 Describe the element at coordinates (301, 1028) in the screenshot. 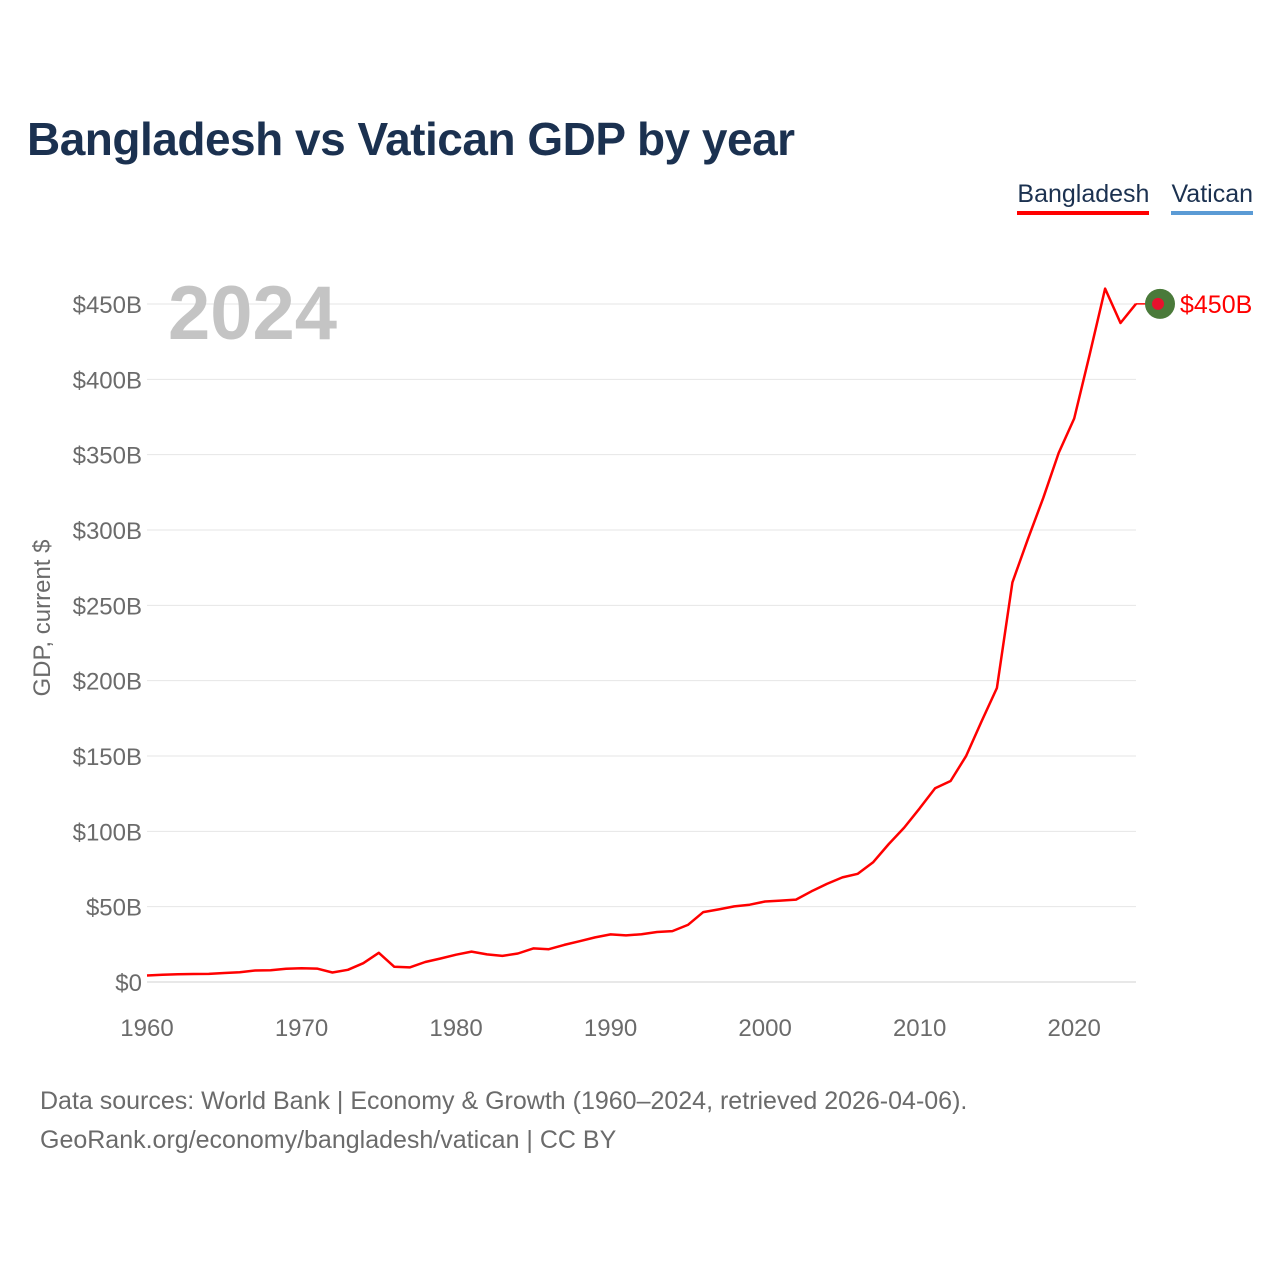

I see `x-tick-label: 1970` at that location.